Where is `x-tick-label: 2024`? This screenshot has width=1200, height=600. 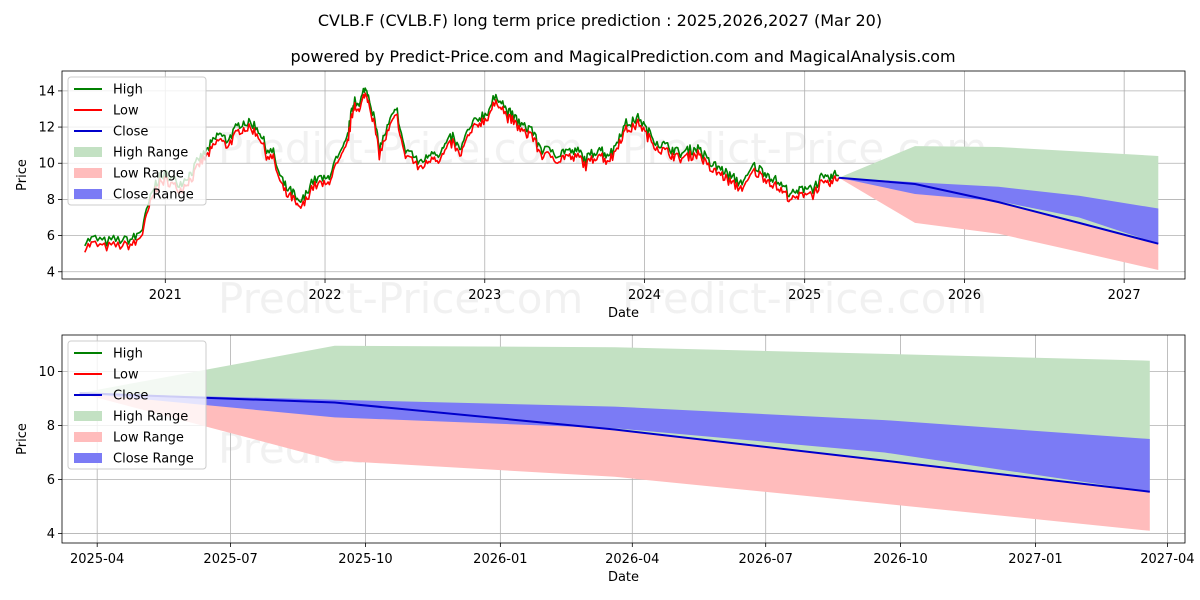 x-tick-label: 2024 is located at coordinates (644, 295).